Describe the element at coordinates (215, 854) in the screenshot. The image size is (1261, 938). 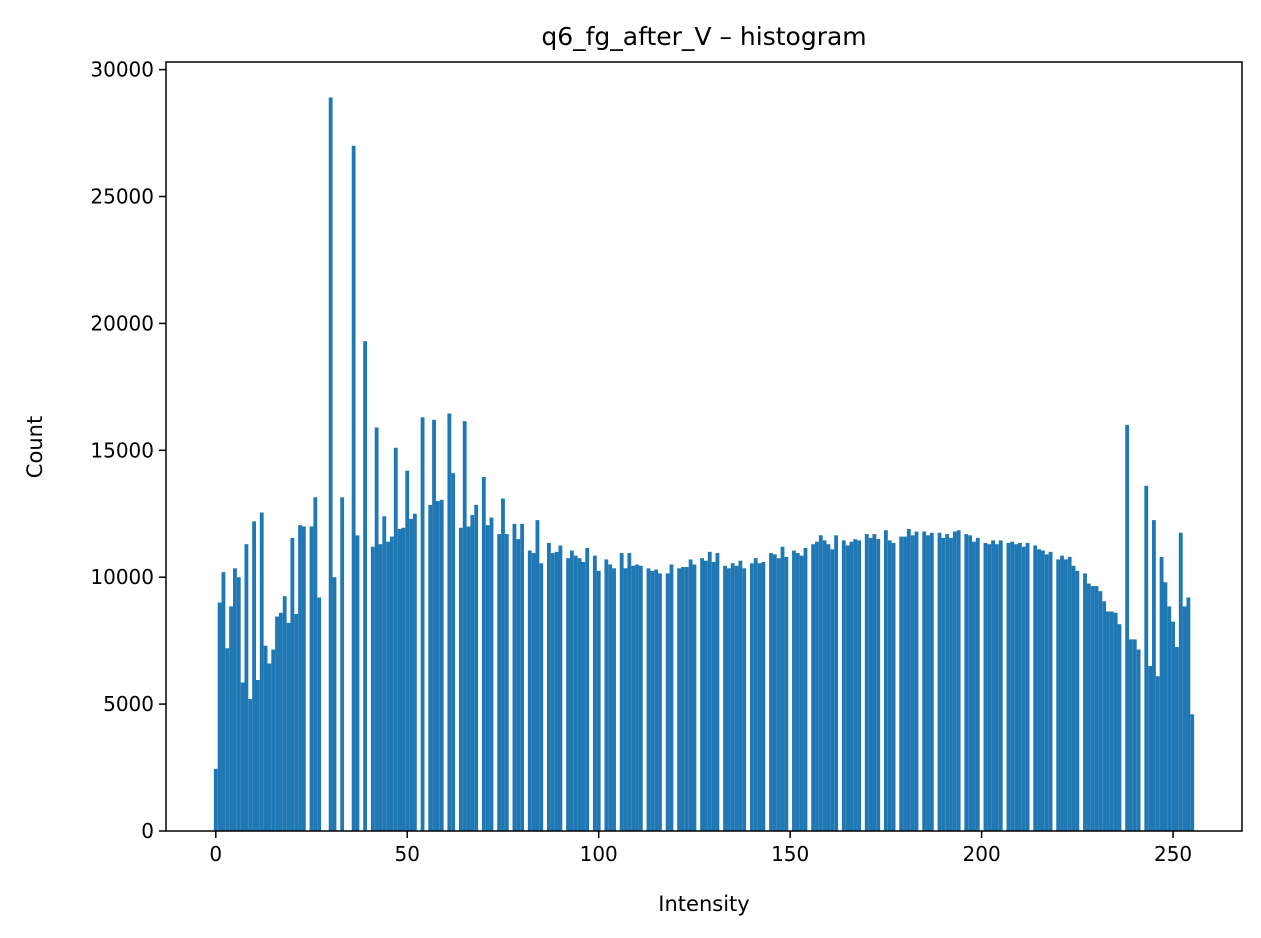
I see `x-tick-label: 0` at that location.